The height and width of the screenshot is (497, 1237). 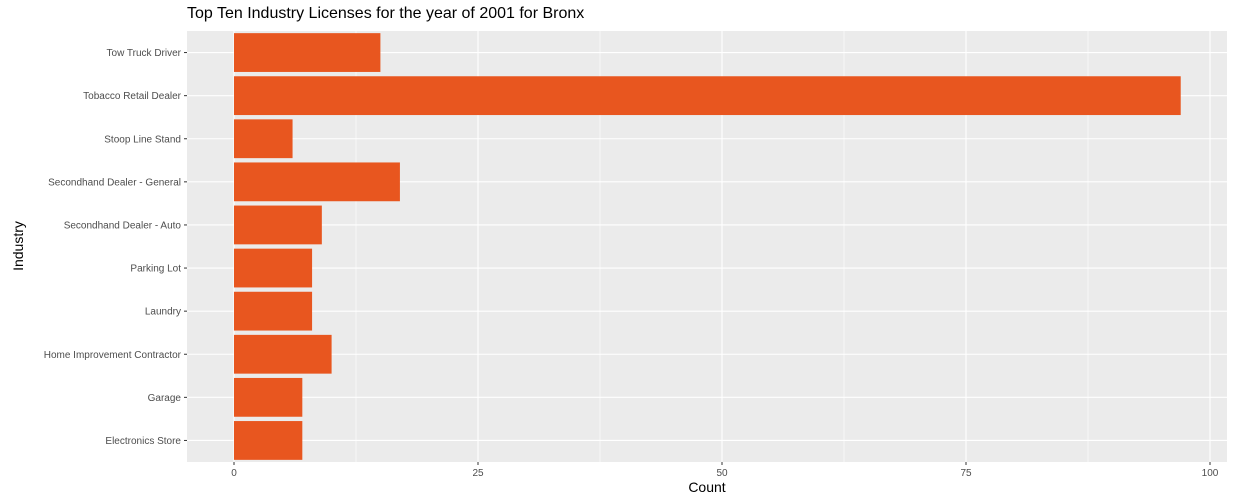 What do you see at coordinates (114, 182) in the screenshot?
I see `y-tick-label: Secondhand Dealer - General` at bounding box center [114, 182].